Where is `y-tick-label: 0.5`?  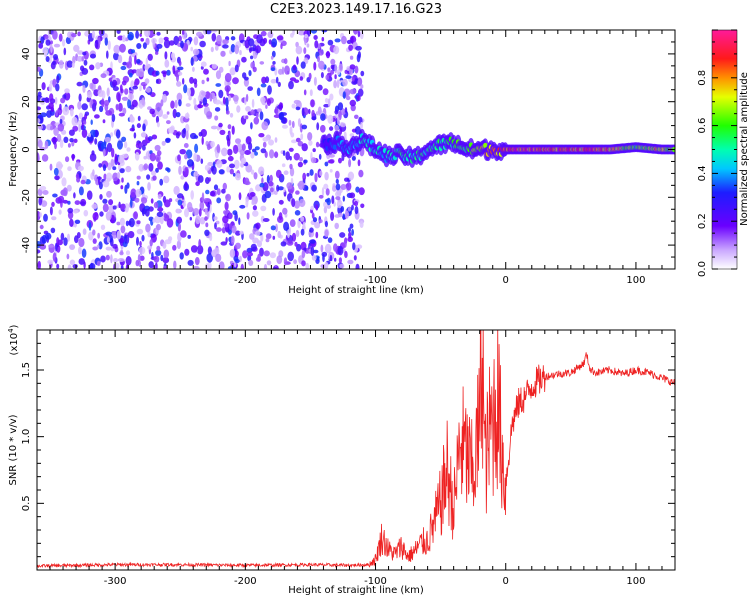
y-tick-label: 0.5 is located at coordinates (26, 503).